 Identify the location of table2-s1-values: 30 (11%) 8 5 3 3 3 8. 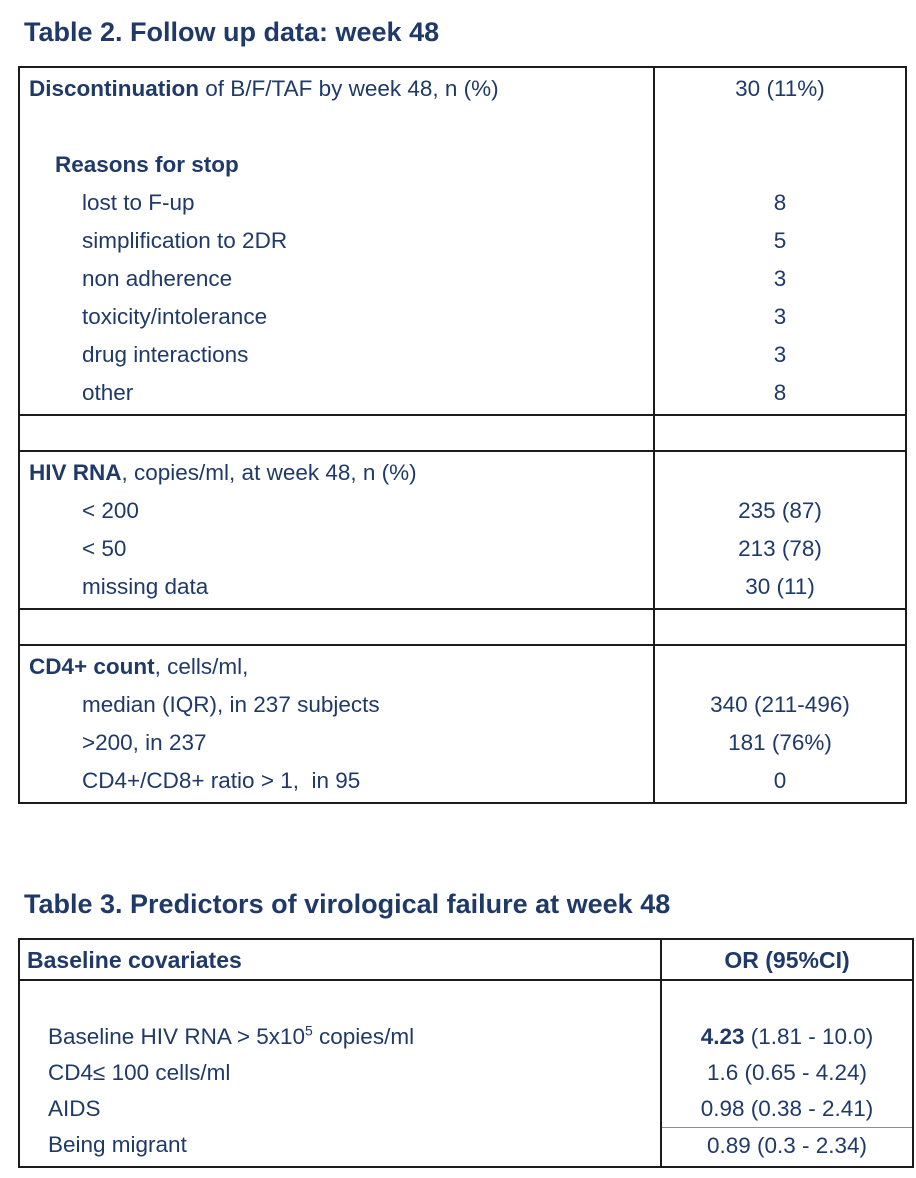
(780, 241).